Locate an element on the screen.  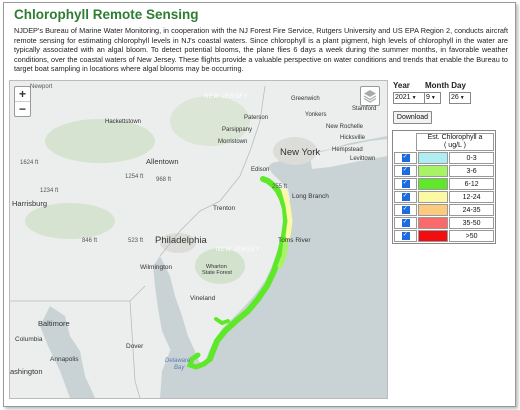
legend-range: 24-35 is located at coordinates (471, 210).